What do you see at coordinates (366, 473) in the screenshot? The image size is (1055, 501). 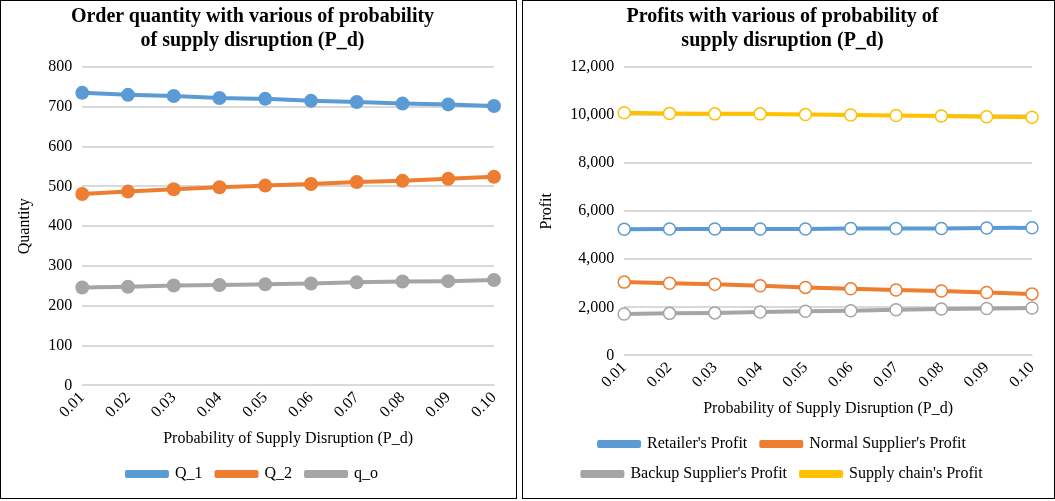 I see `legend-label: q_o` at bounding box center [366, 473].